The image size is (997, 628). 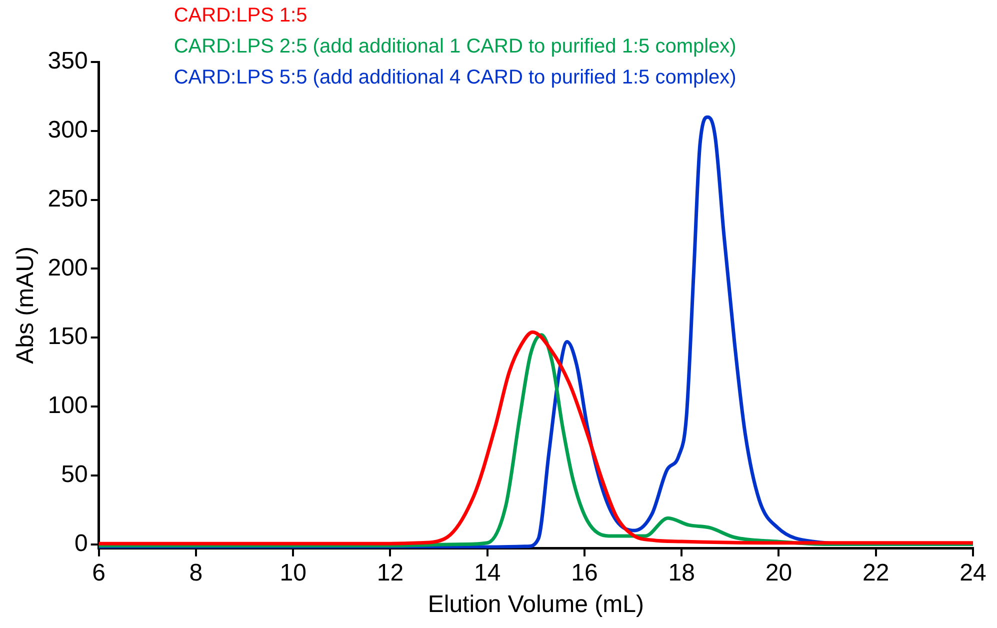 I want to click on text: CARD:LPS 5:5 (add additional 4 CARD to purified 1:5 complex), so click(x=455, y=77).